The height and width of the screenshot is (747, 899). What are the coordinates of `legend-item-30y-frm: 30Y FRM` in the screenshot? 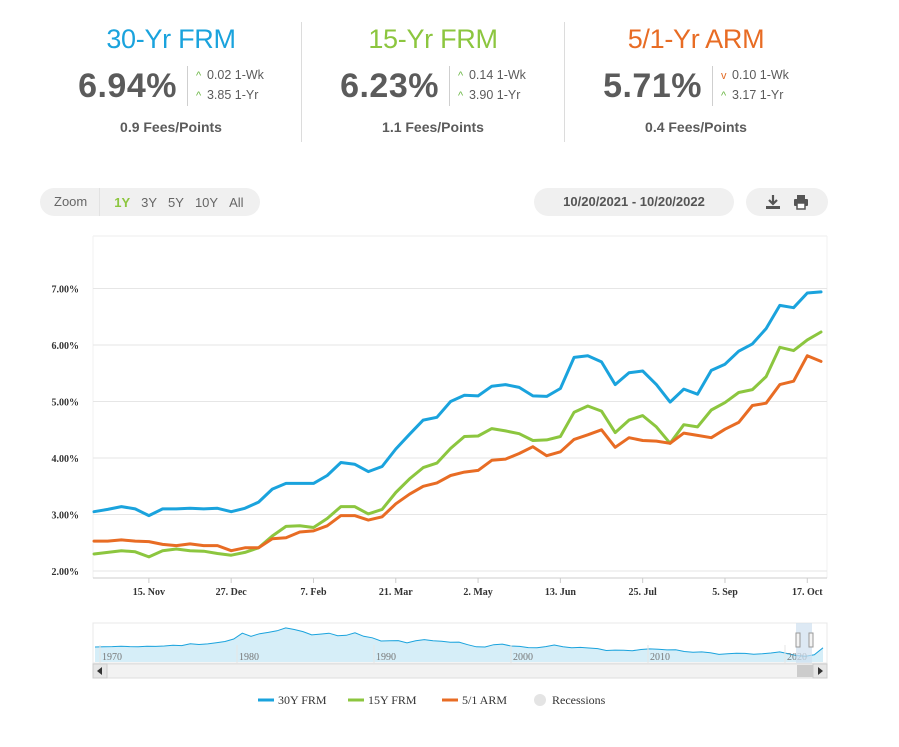 It's located at (292, 700).